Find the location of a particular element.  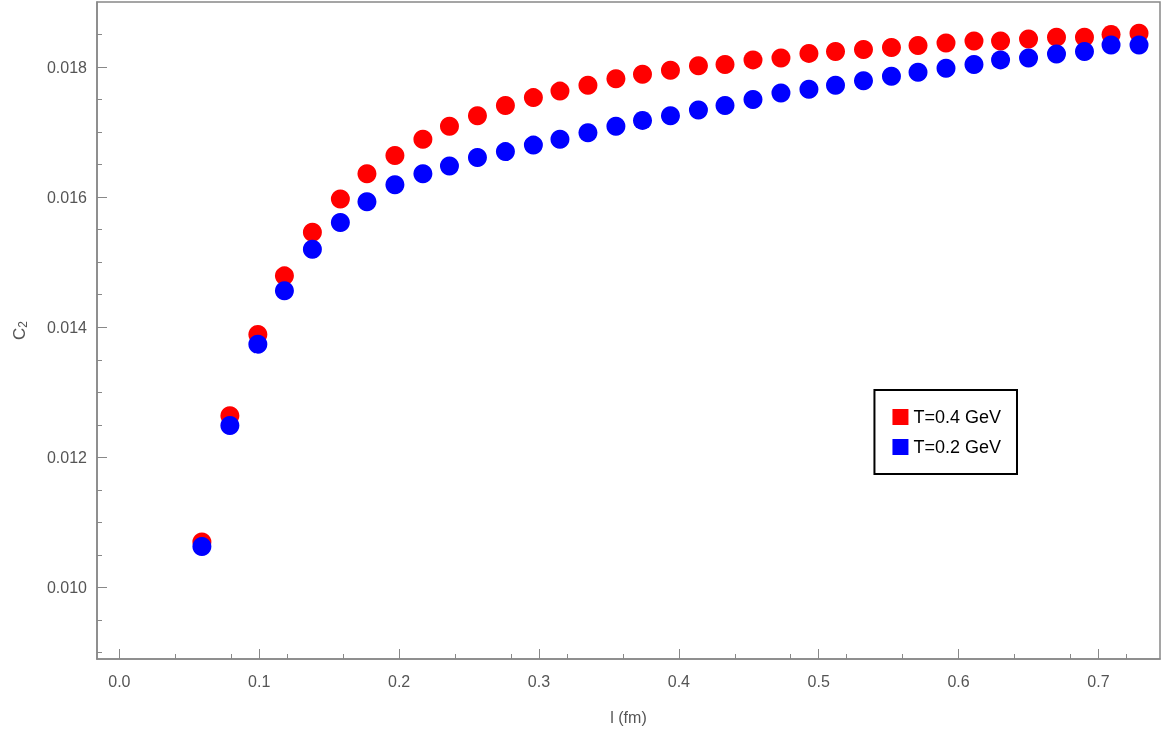

x-tick-label: 0.4 is located at coordinates (679, 681).